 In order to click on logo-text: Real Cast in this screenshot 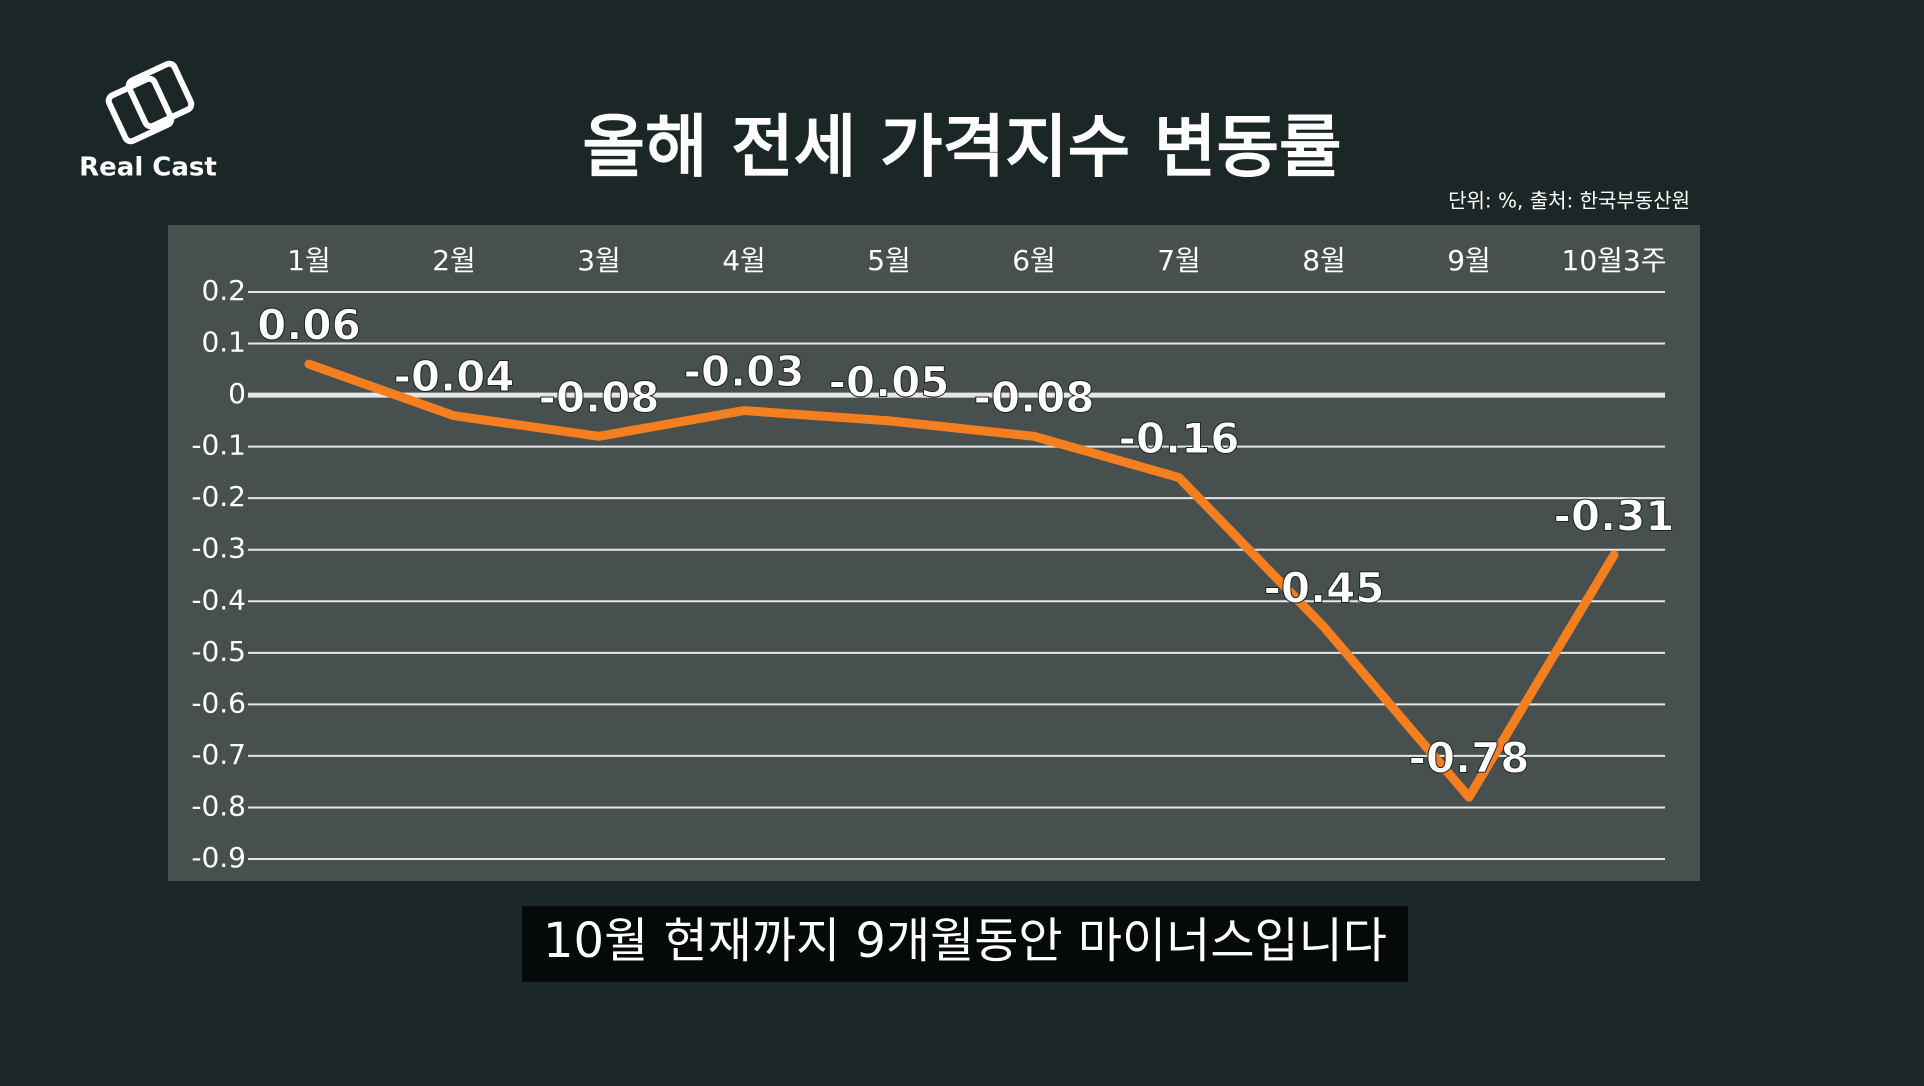, I will do `click(148, 168)`.